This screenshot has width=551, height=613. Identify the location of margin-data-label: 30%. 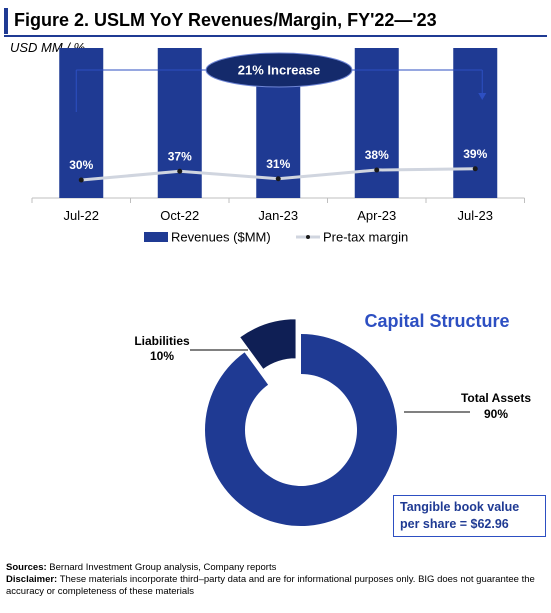
(81, 165).